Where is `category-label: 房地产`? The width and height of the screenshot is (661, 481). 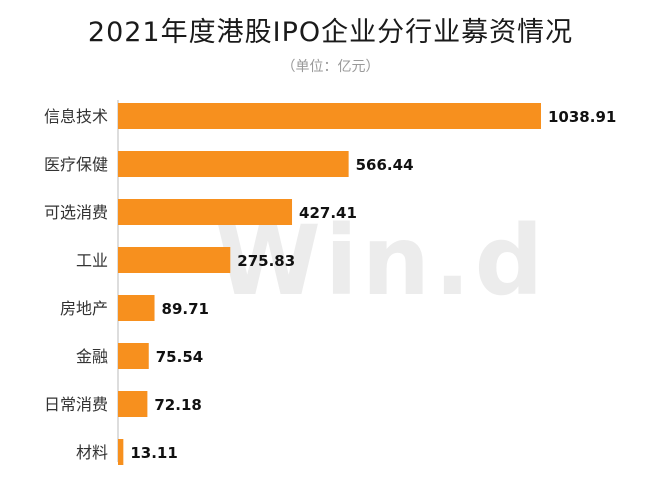
category-label: 房地产 is located at coordinates (84, 308).